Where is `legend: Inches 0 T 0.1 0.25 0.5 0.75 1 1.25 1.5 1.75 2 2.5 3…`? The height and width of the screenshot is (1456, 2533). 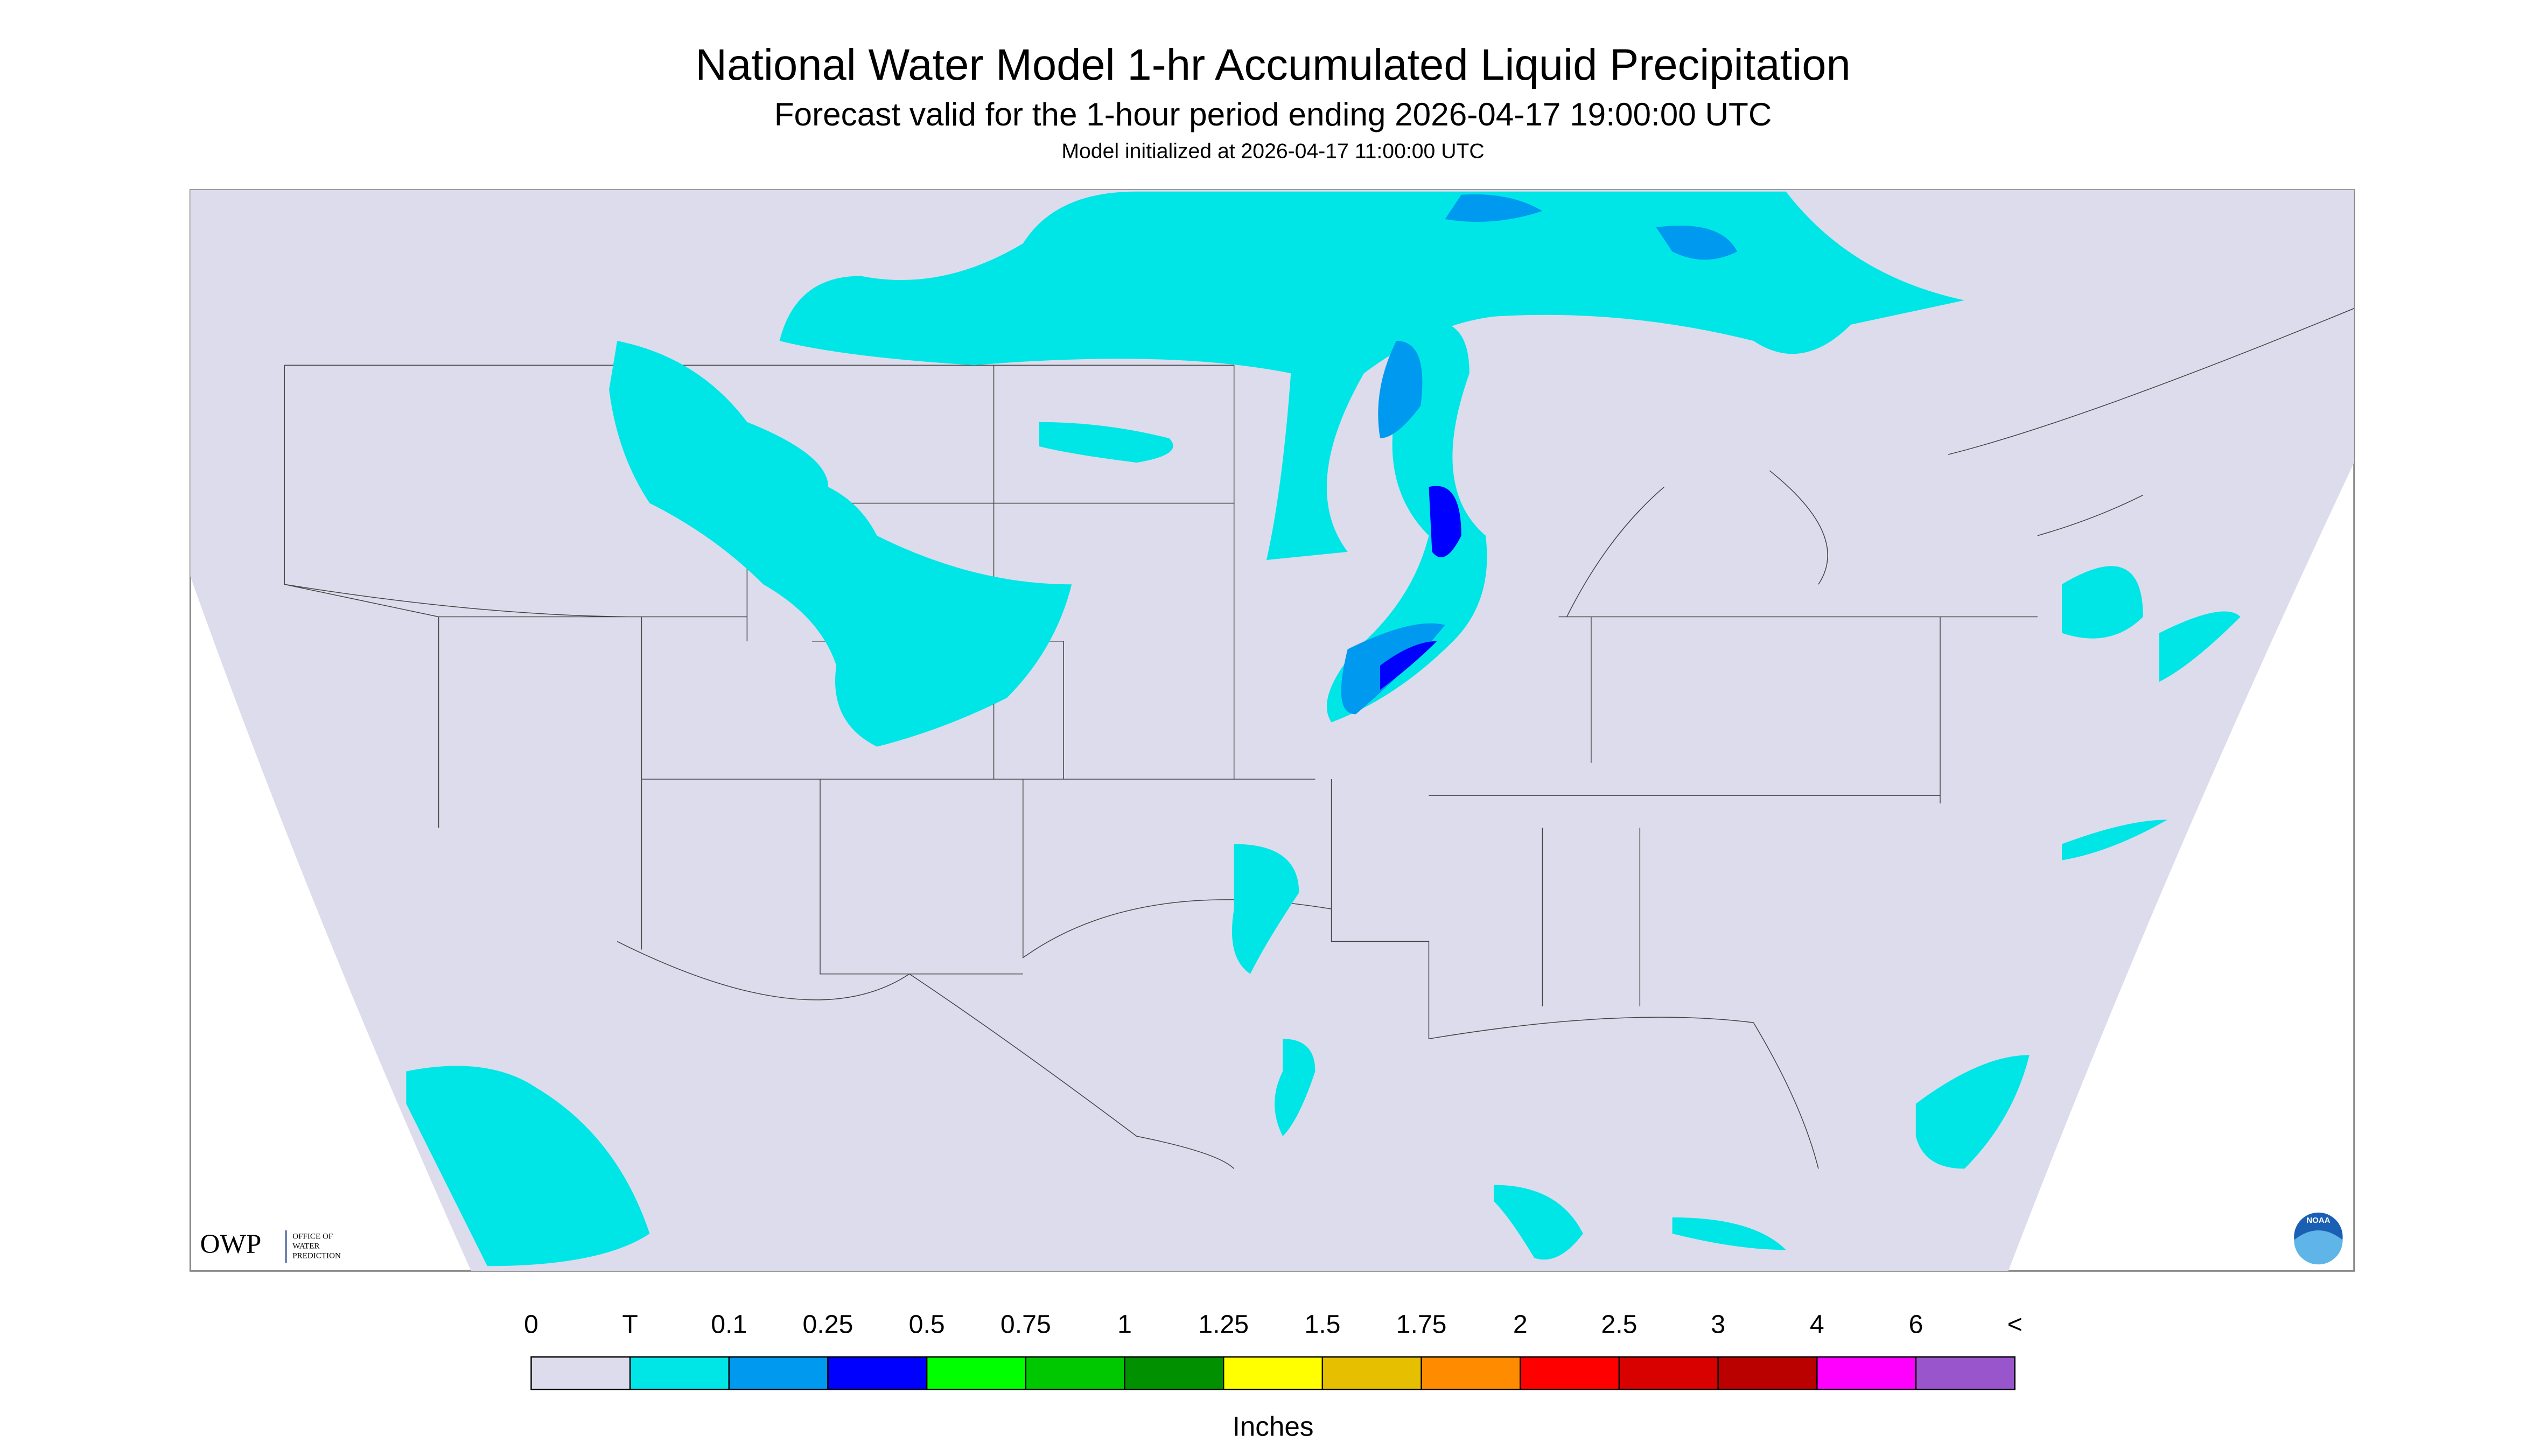 legend: Inches 0 T 0.1 0.25 0.5 0.75 1 1.25 1.5 1.75 2 2.5 3… is located at coordinates (1273, 1376).